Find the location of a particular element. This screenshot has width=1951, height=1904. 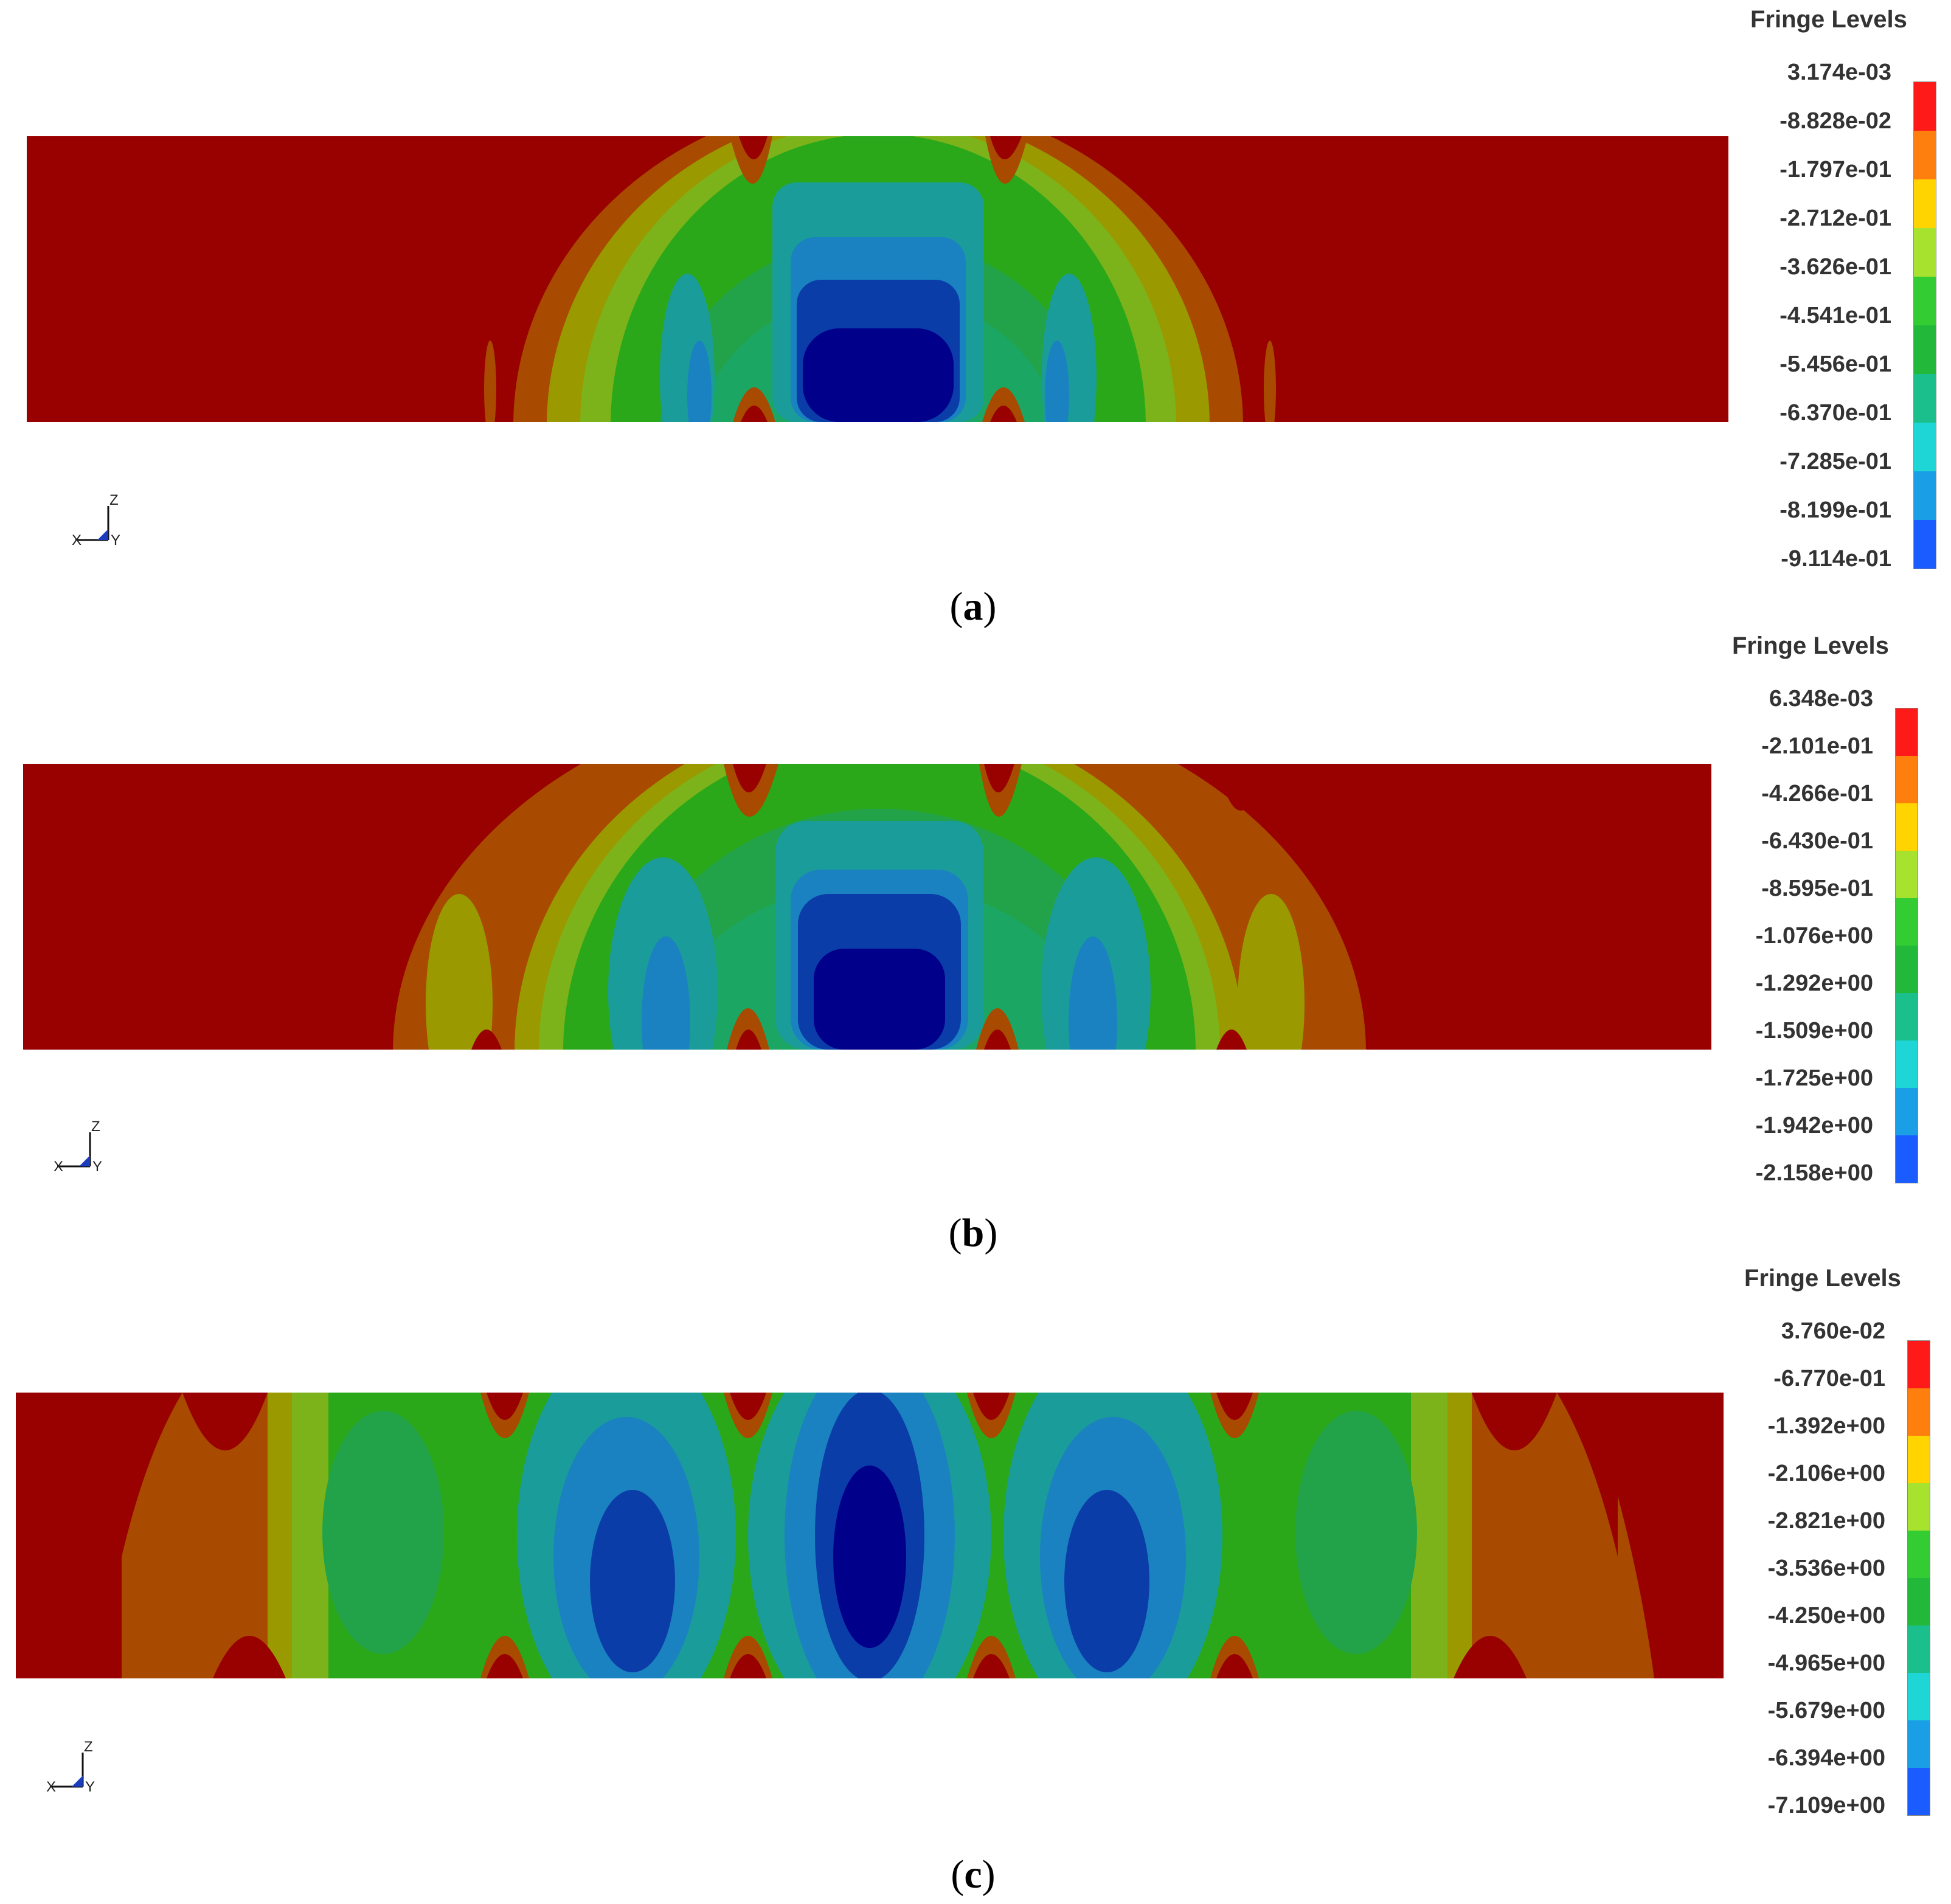

legend-level-4: -8.595e-01 is located at coordinates (1817, 888).